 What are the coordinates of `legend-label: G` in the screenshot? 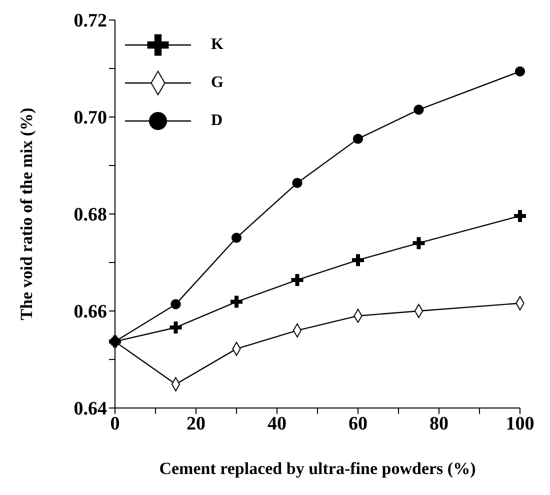 It's located at (217, 83).